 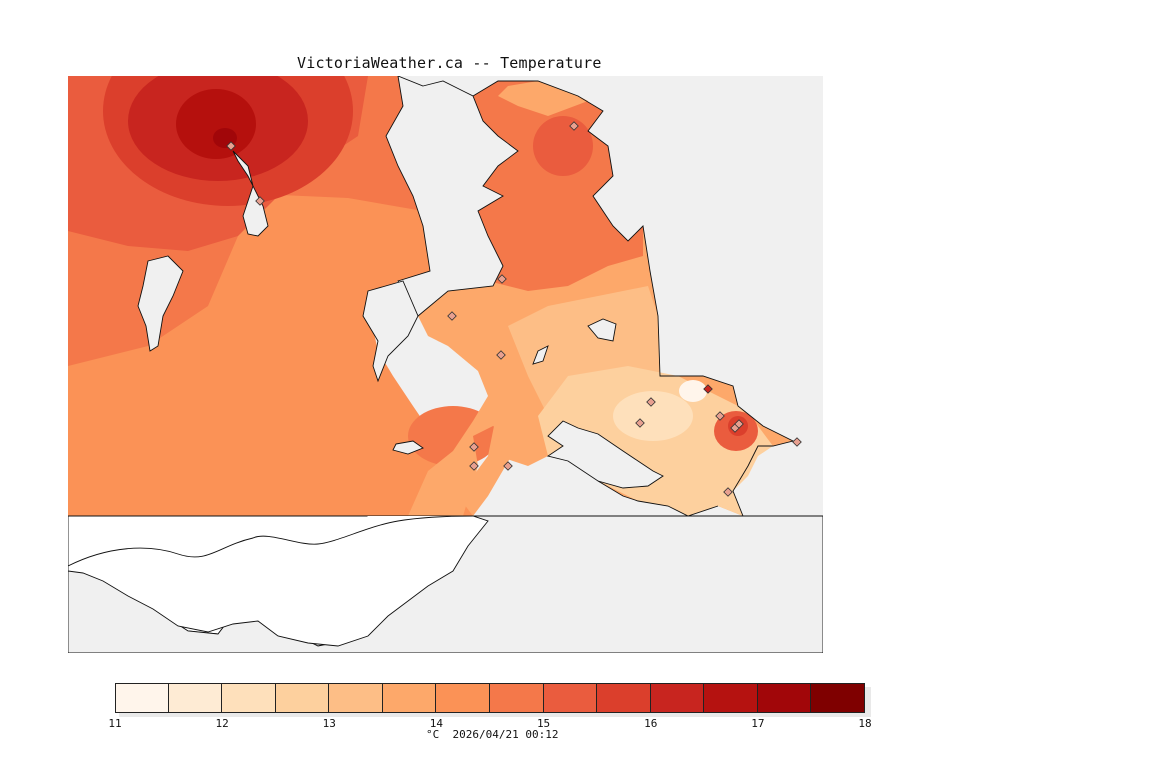 What do you see at coordinates (329, 723) in the screenshot?
I see `colorbar-tick-label: 13` at bounding box center [329, 723].